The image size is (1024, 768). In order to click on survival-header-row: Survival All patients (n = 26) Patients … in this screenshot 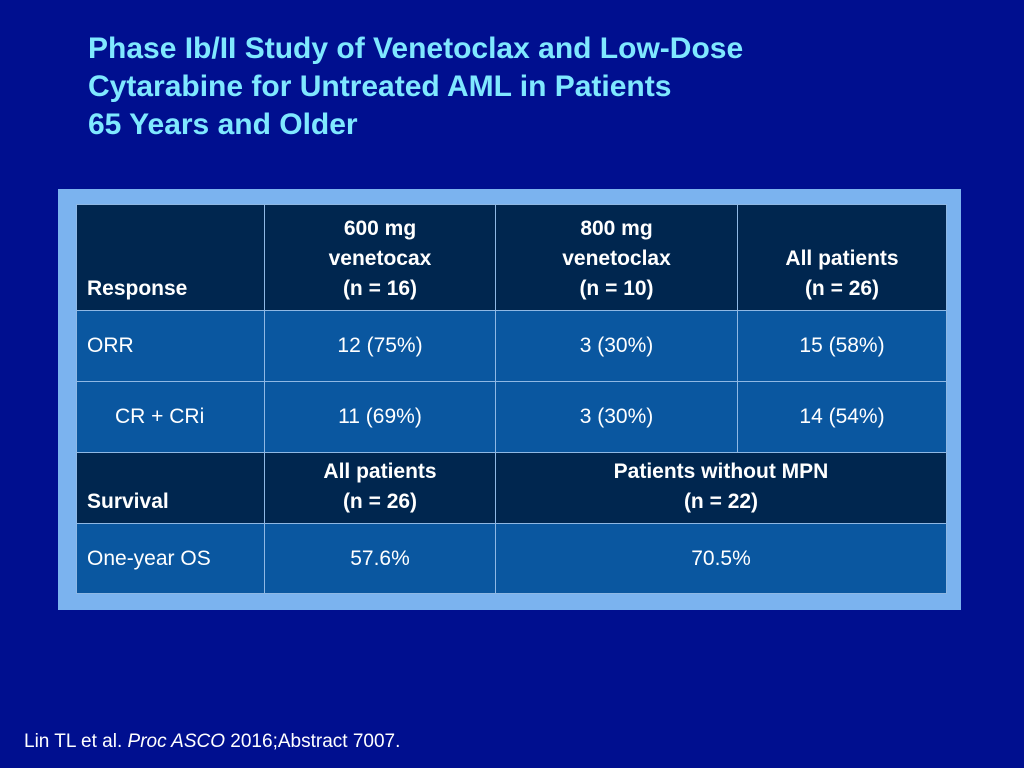, I will do `click(511, 488)`.